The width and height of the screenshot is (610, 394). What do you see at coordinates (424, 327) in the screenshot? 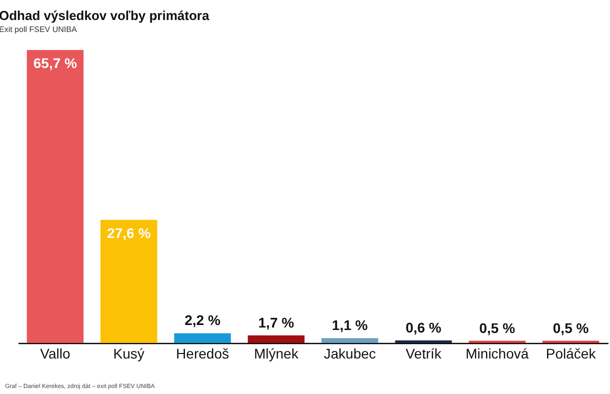
I see `data-label: 0,6 %` at bounding box center [424, 327].